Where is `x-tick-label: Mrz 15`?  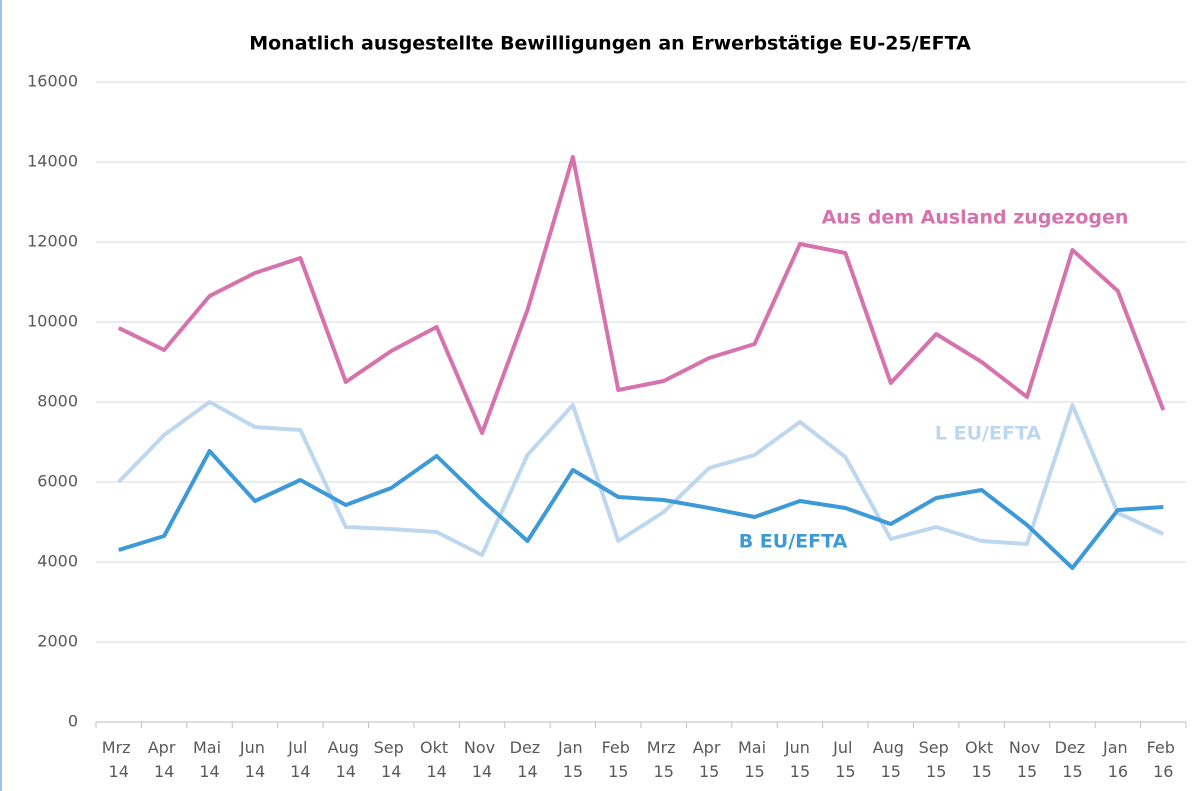 x-tick-label: Mrz 15 is located at coordinates (664, 759).